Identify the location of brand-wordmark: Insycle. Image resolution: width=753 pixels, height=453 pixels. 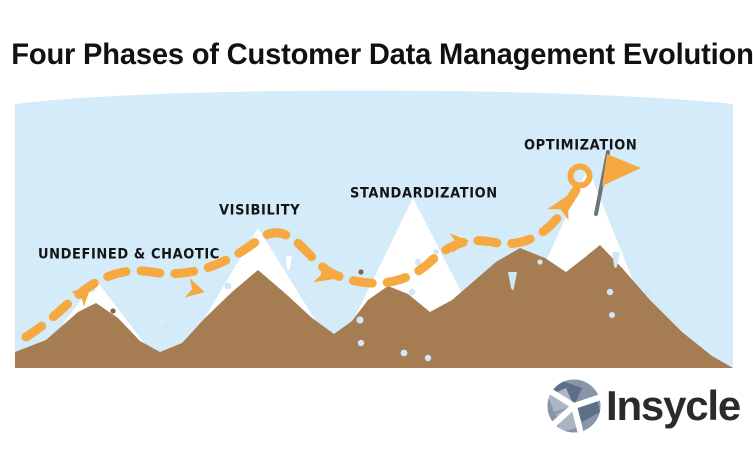
(673, 405).